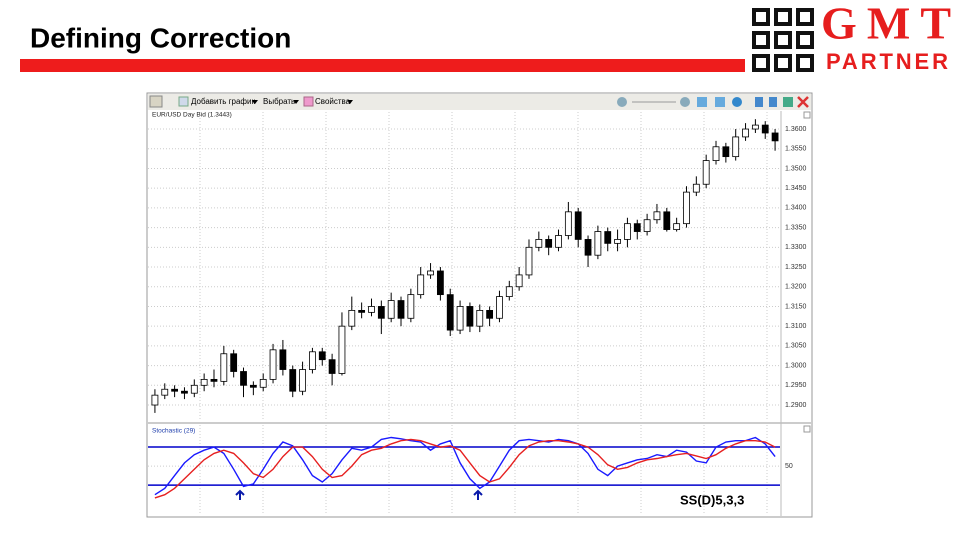 The width and height of the screenshot is (960, 545). I want to click on y-tick-label: 1.3300, so click(796, 247).